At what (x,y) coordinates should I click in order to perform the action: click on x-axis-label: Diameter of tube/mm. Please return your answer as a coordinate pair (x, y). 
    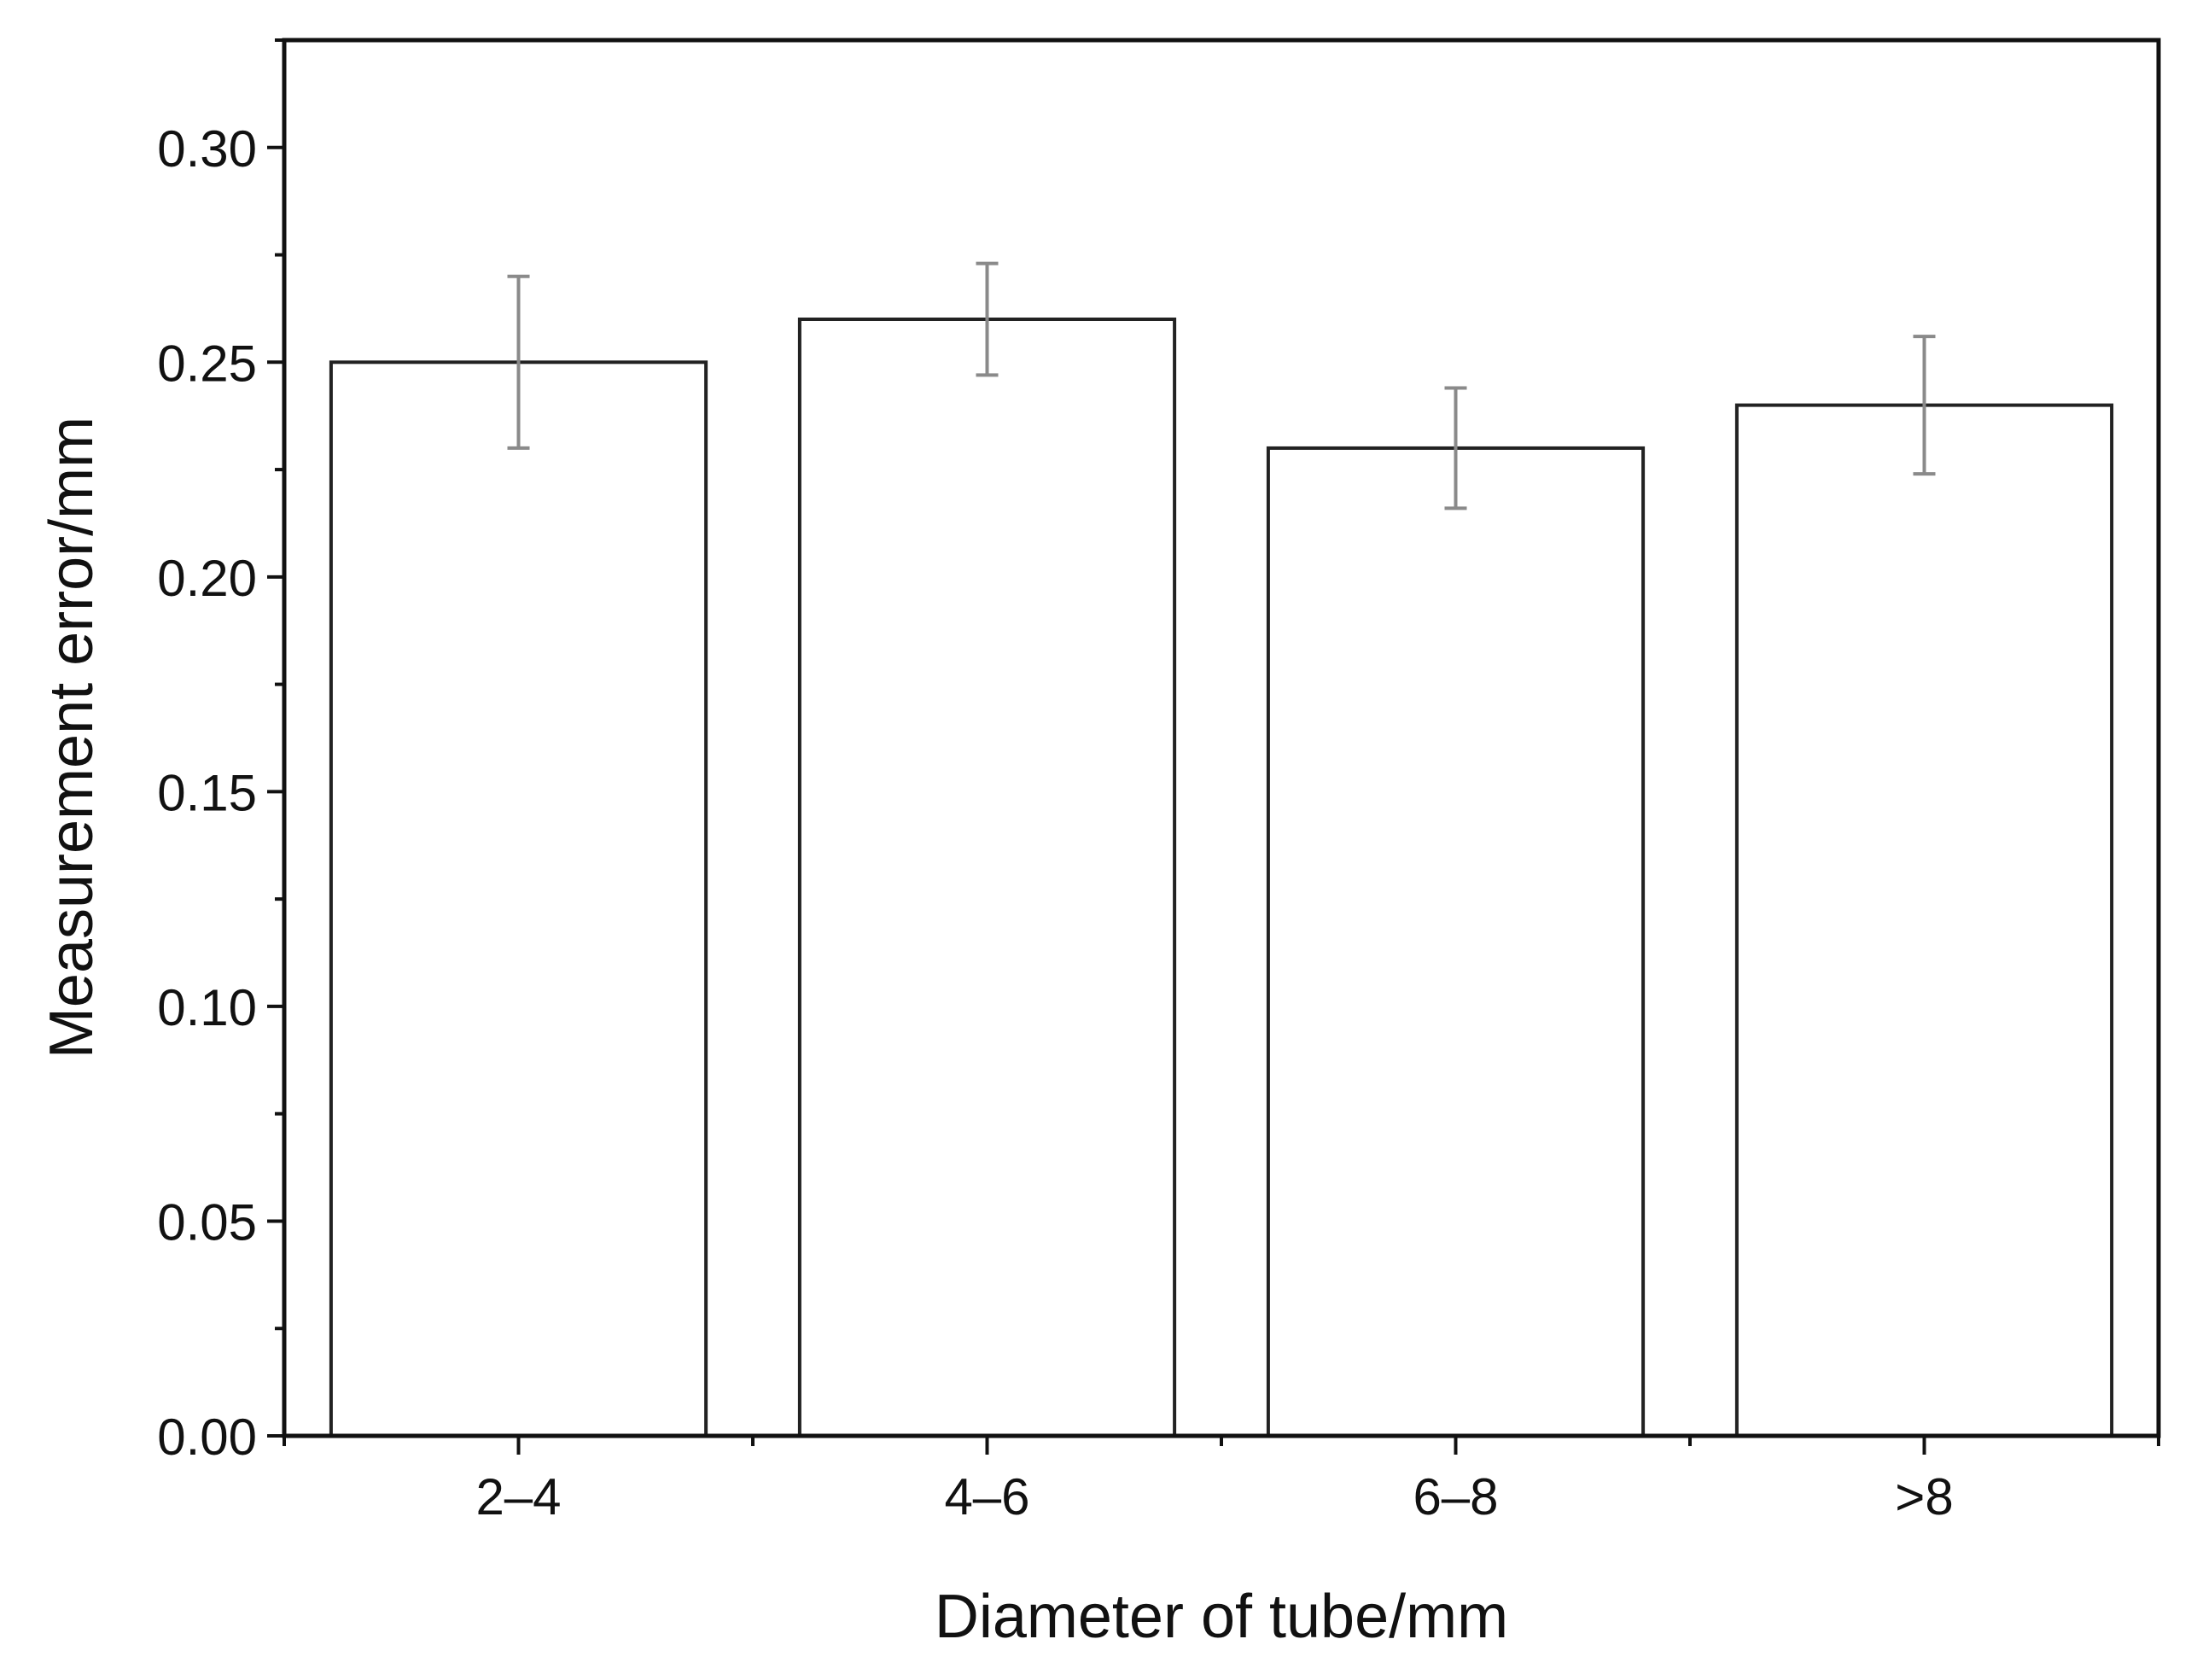
    Looking at the image, I should click on (1221, 1617).